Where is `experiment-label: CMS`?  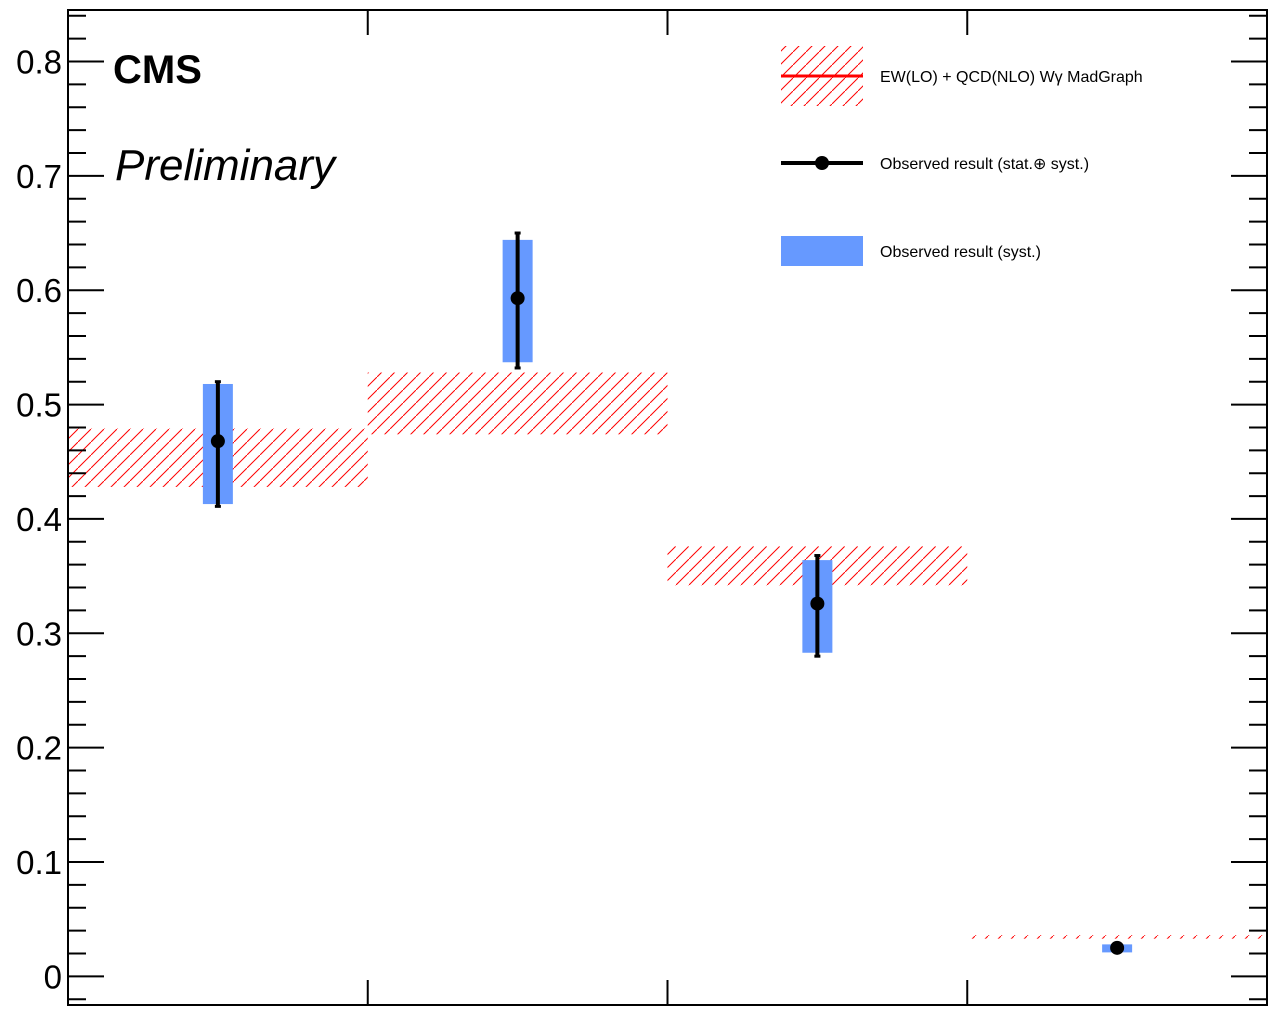 experiment-label: CMS is located at coordinates (157, 70).